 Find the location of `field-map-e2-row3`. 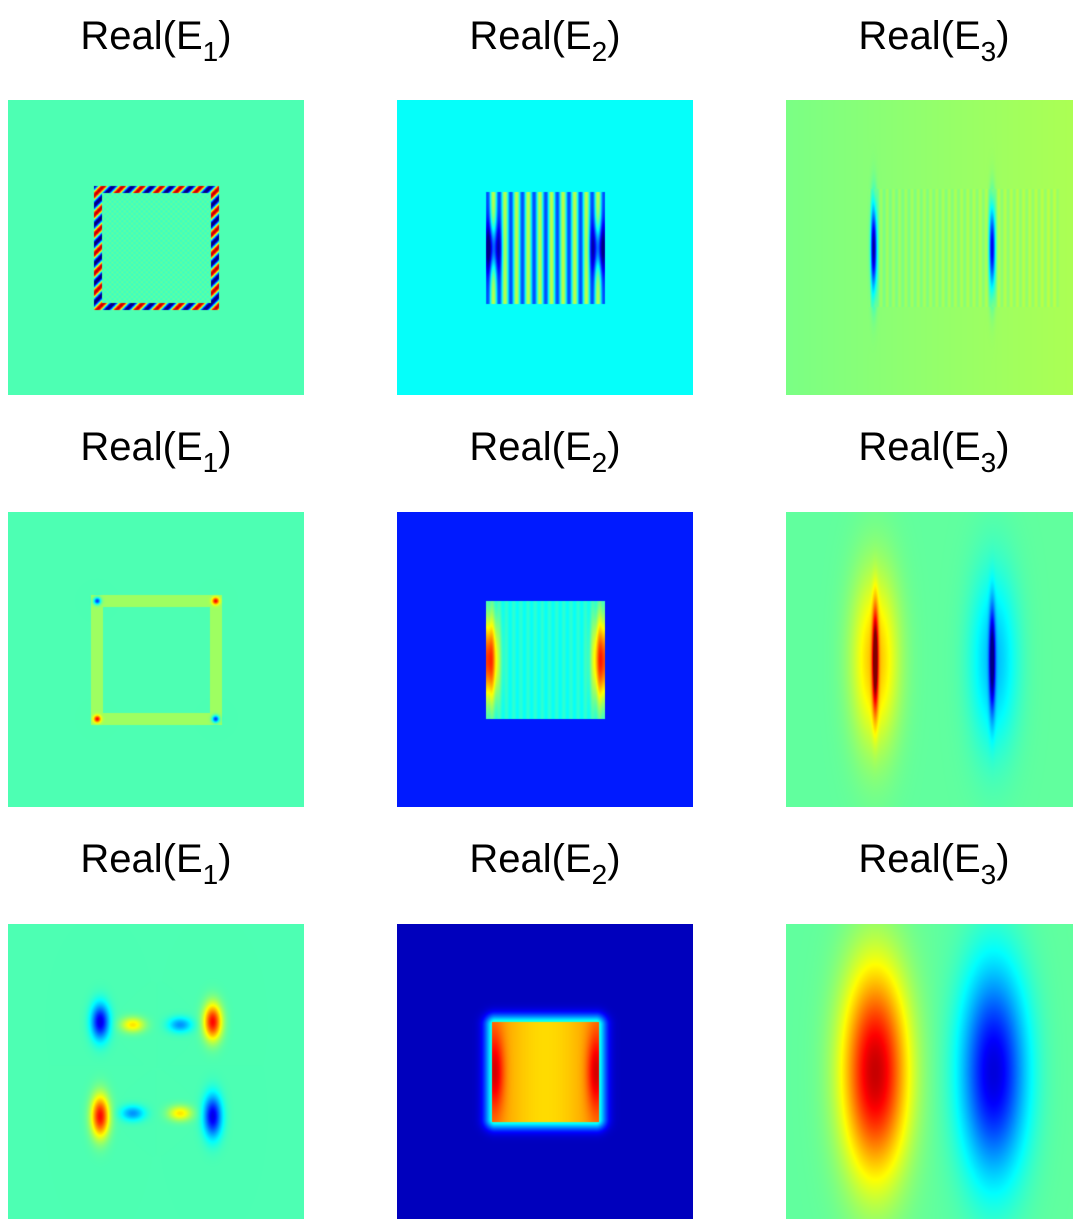

field-map-e2-row3 is located at coordinates (545, 1071).